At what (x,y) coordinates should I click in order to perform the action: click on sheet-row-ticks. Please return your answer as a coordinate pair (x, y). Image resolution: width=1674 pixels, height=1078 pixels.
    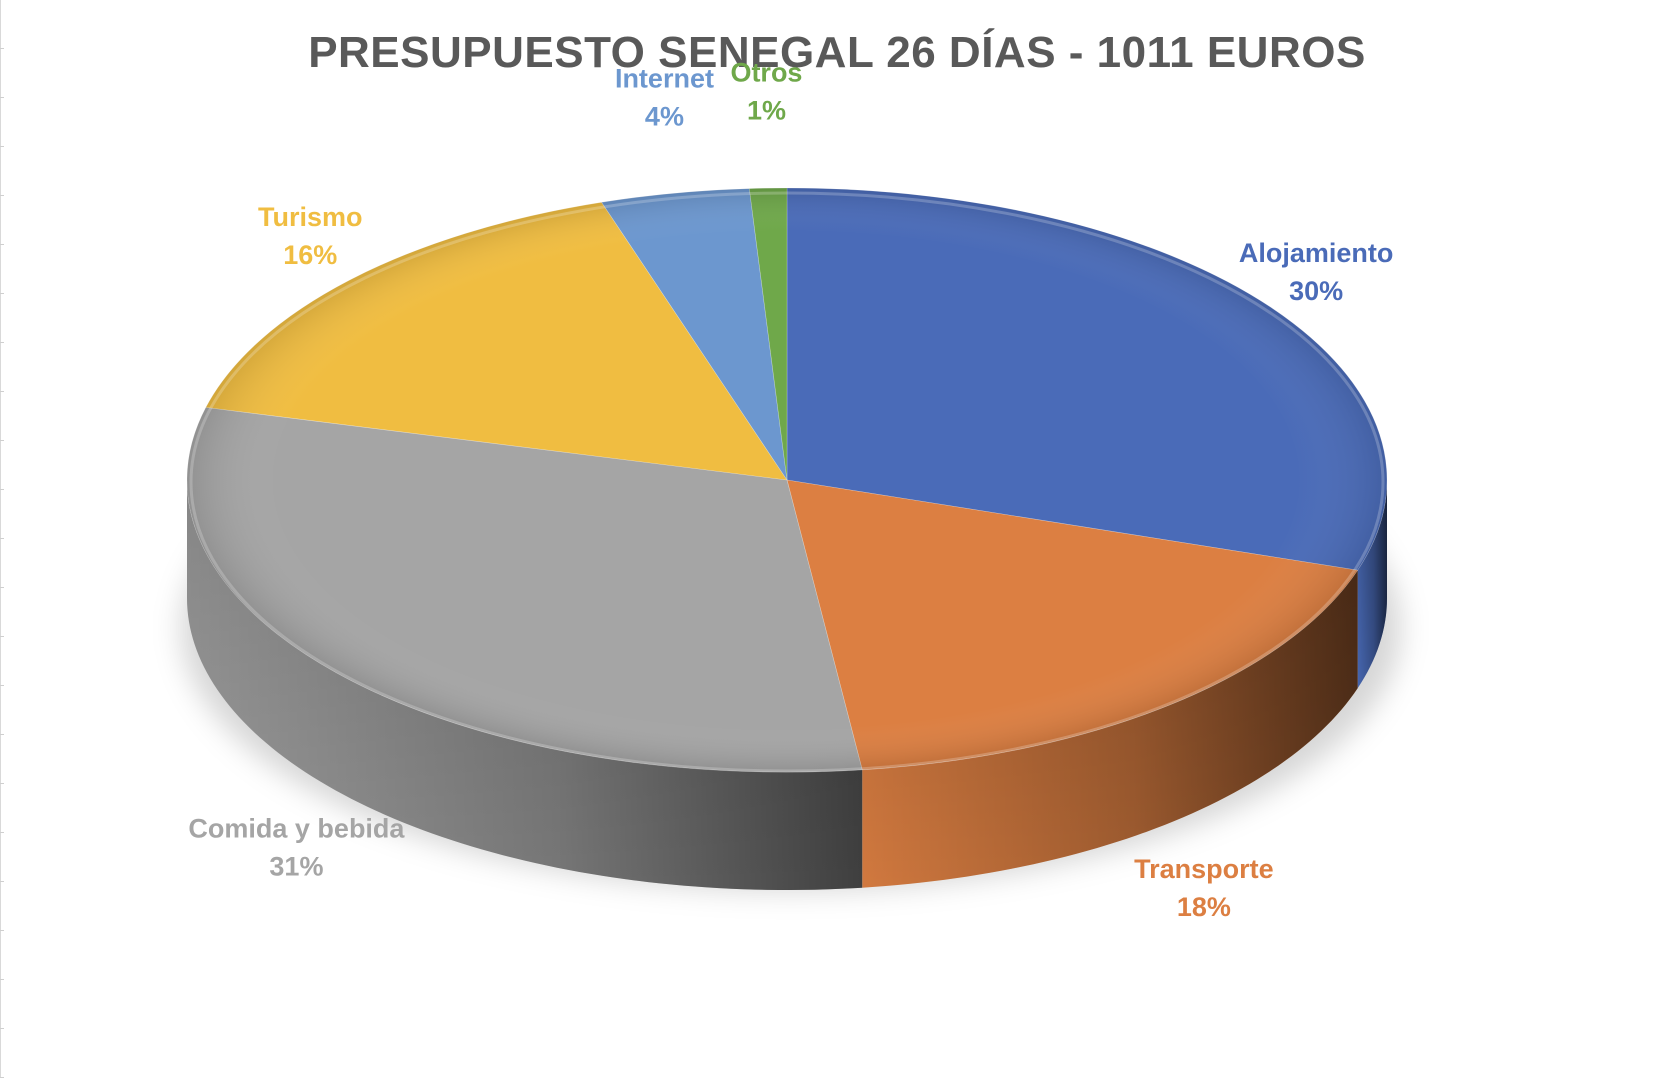
    Looking at the image, I should click on (2, 539).